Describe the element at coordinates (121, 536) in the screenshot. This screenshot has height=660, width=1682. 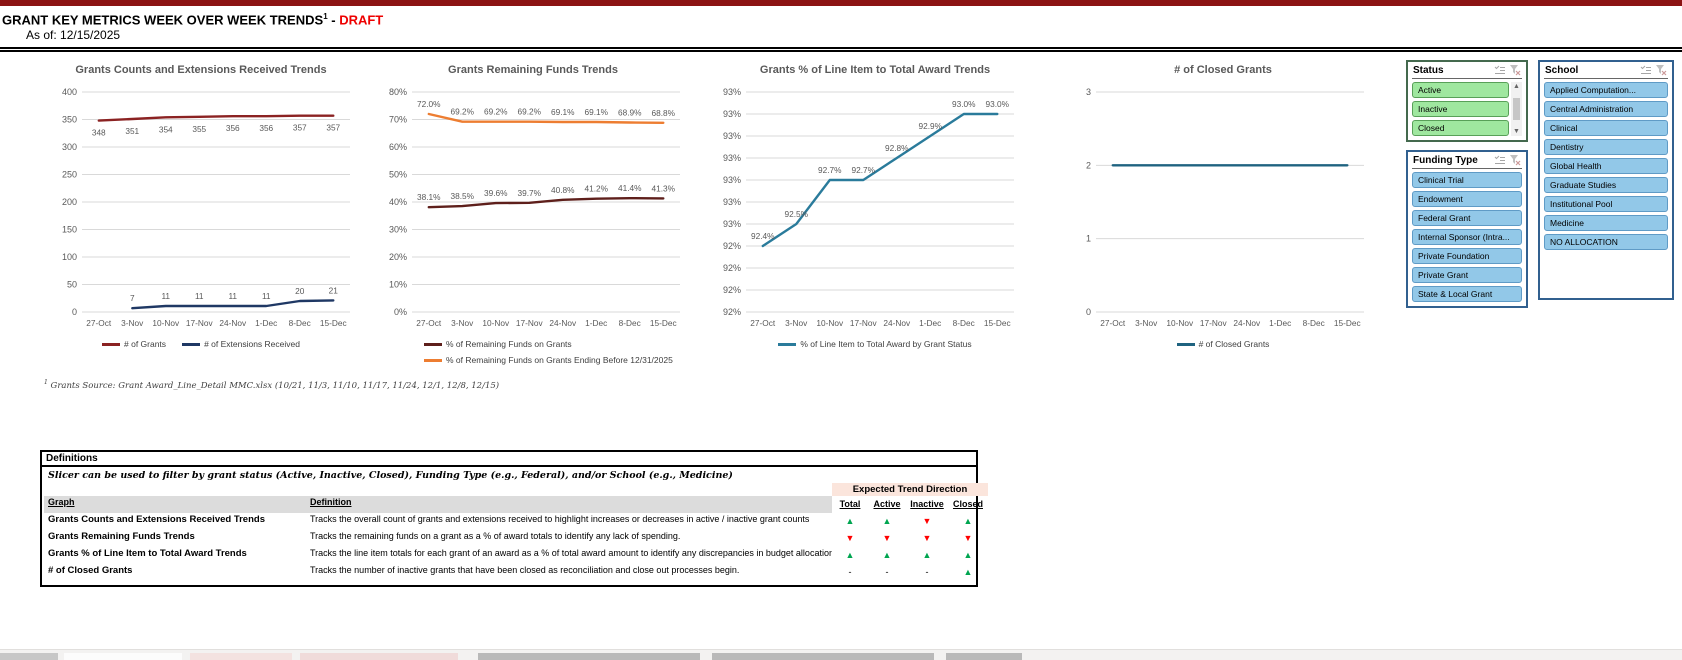
I see `definition-row-graph: Grants Remaining Funds Trends` at that location.